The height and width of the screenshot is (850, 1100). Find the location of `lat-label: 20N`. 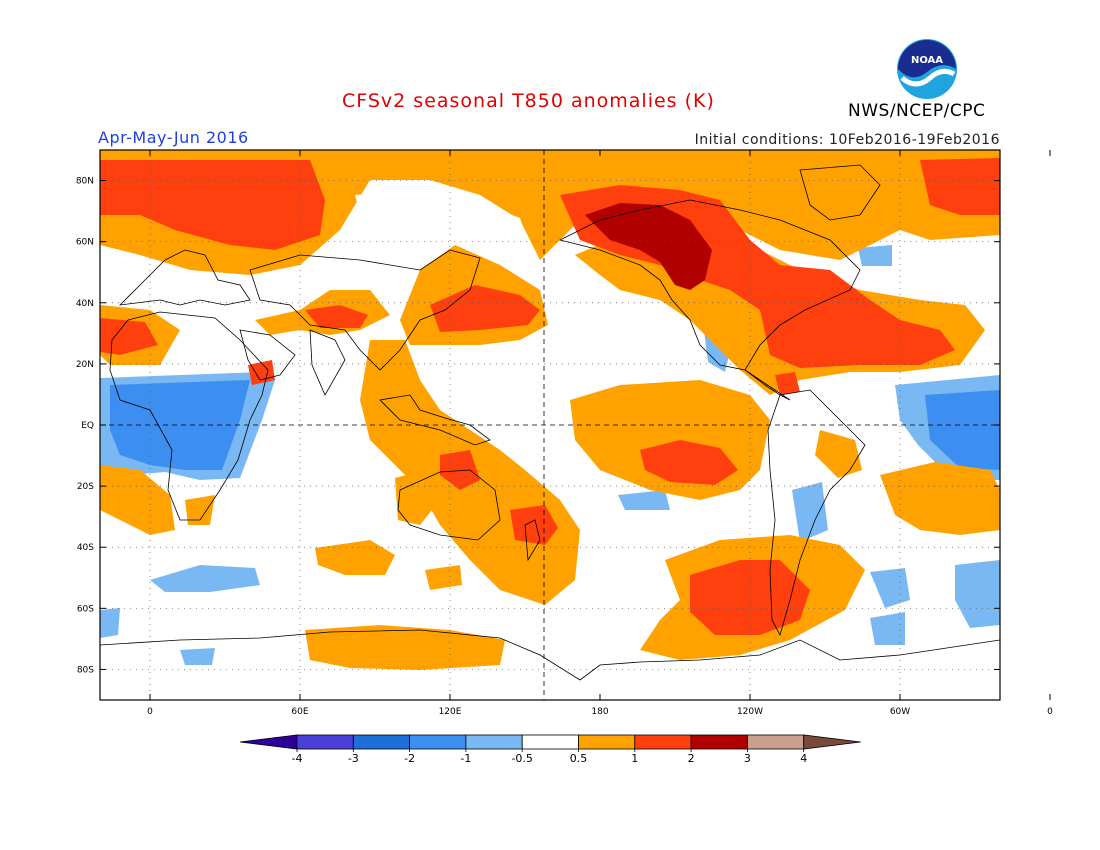

lat-label: 20N is located at coordinates (85, 365).